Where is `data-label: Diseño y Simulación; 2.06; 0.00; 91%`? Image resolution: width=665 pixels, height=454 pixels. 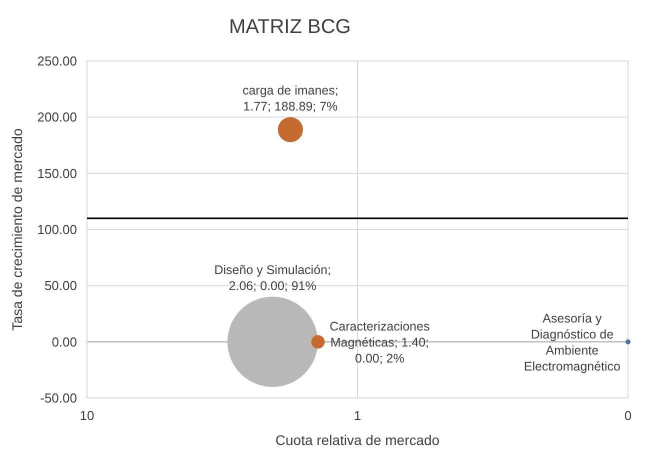 data-label: Diseño y Simulación; 2.06; 0.00; 91% is located at coordinates (272, 278).